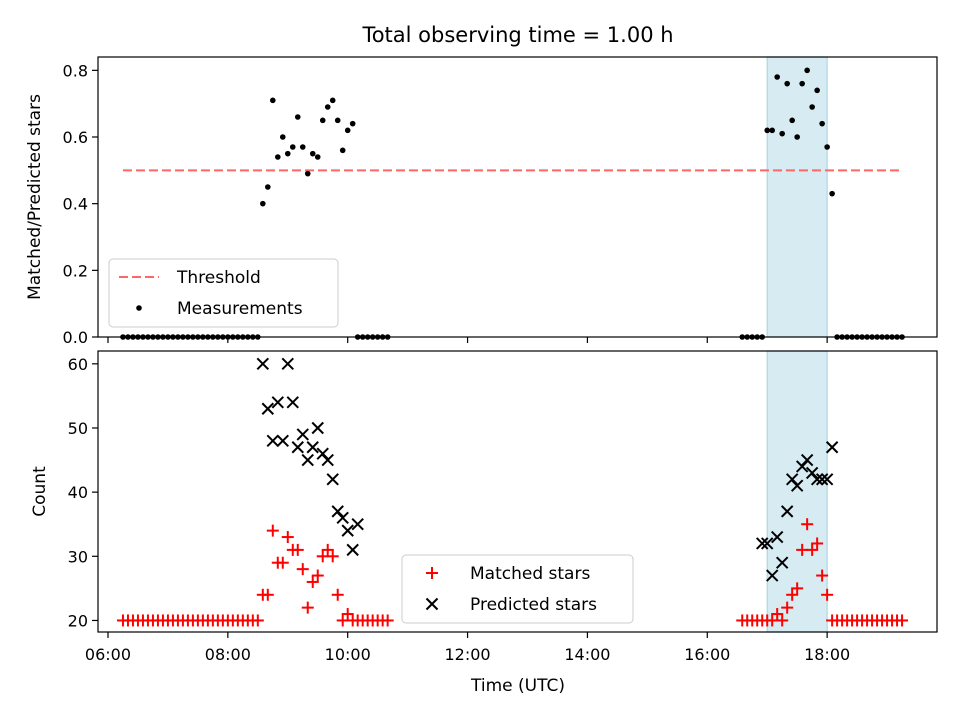 The height and width of the screenshot is (720, 960). I want to click on y-axis-label: Matched/Predicted stars, so click(35, 197).